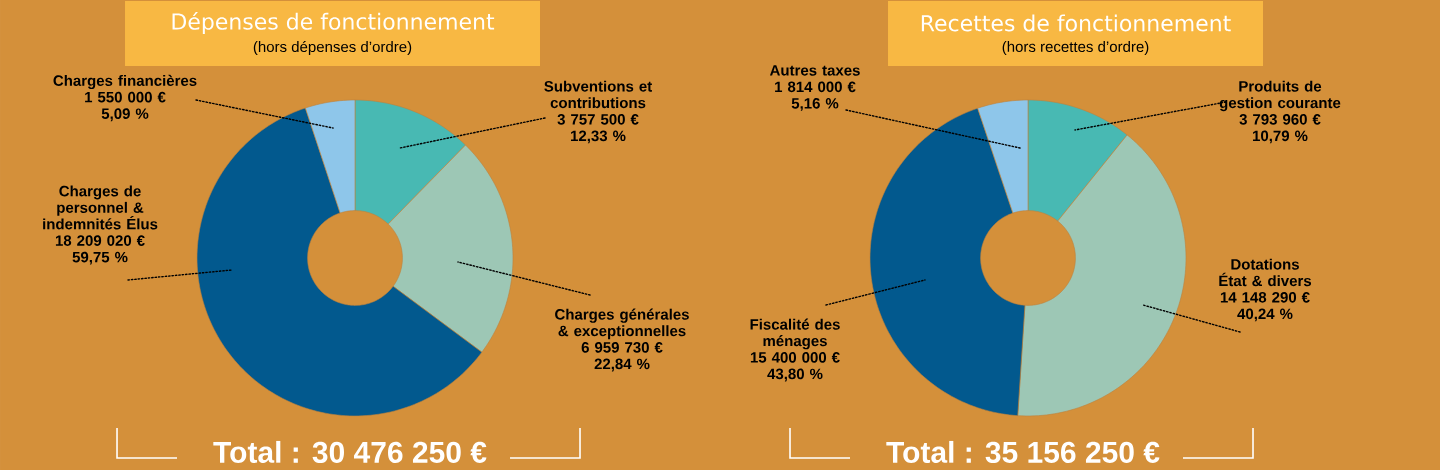 The image size is (1440, 470). I want to click on text: 22,84 %, so click(622, 365).